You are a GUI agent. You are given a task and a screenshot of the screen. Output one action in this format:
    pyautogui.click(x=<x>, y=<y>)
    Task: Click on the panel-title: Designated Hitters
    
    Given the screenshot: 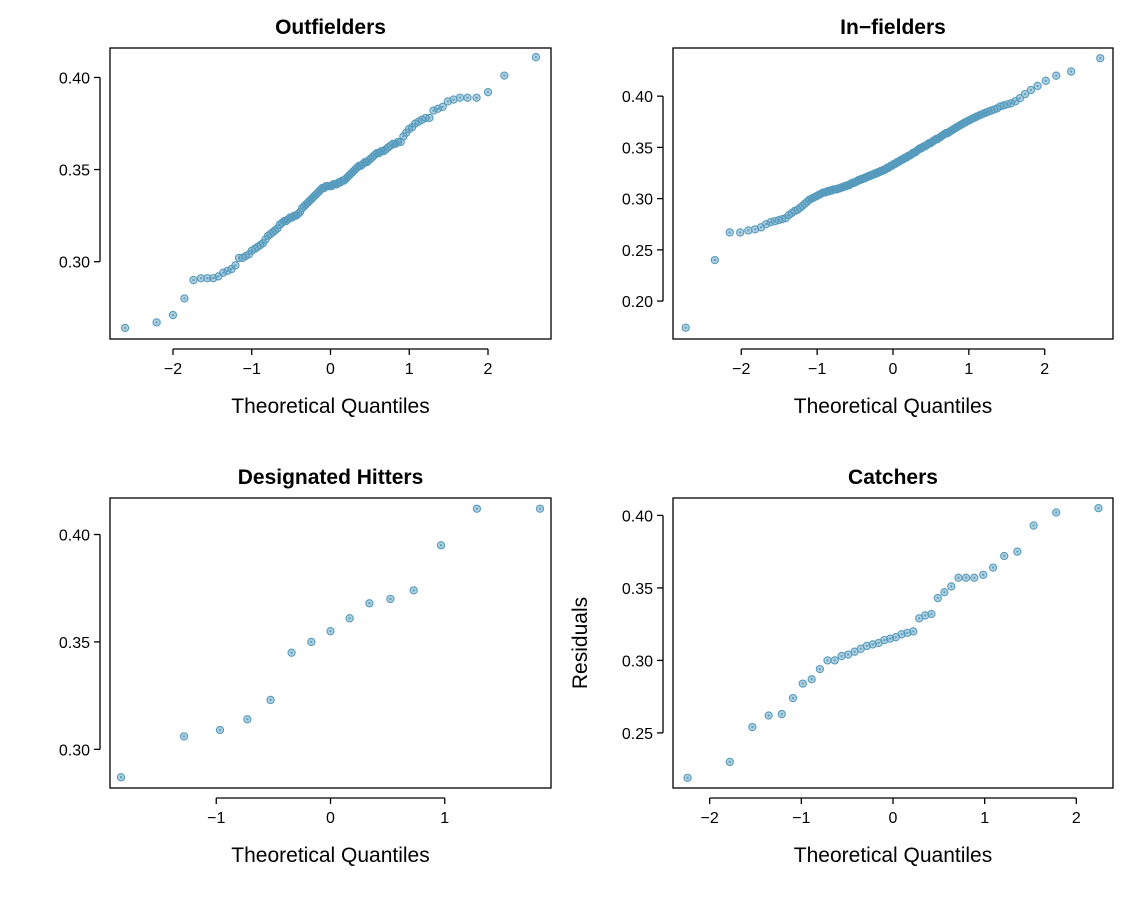 What is the action you would take?
    pyautogui.click(x=331, y=477)
    